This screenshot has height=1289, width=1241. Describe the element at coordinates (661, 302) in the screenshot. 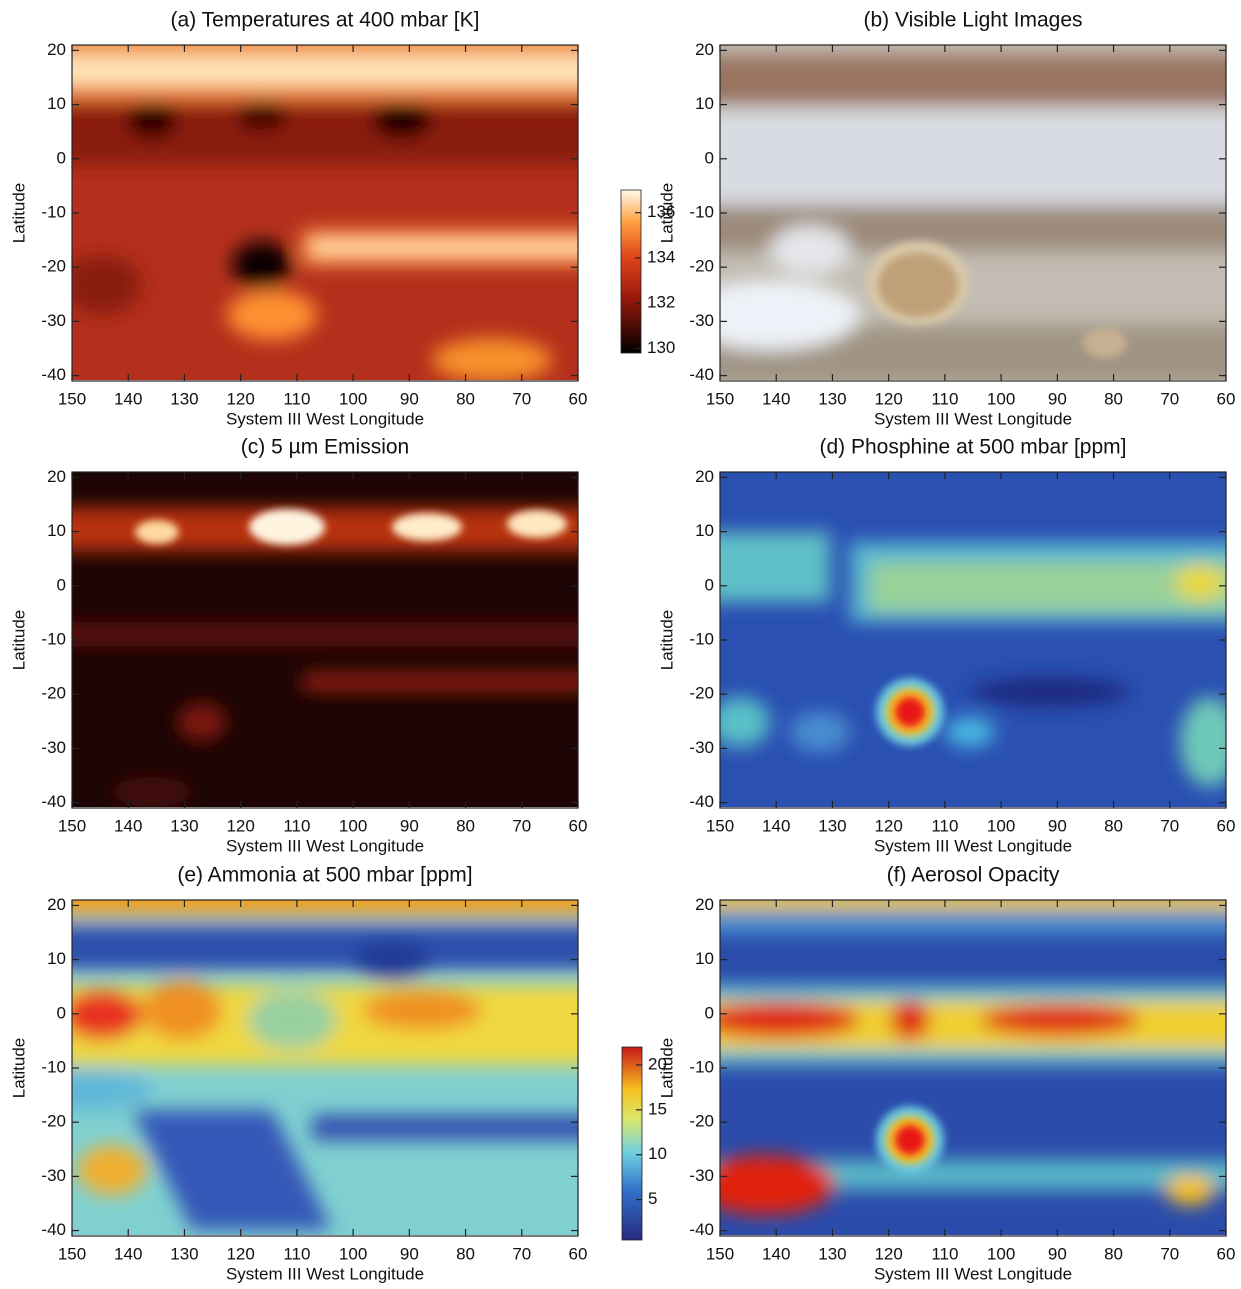

I see `colorbar-tick-label: 132` at that location.